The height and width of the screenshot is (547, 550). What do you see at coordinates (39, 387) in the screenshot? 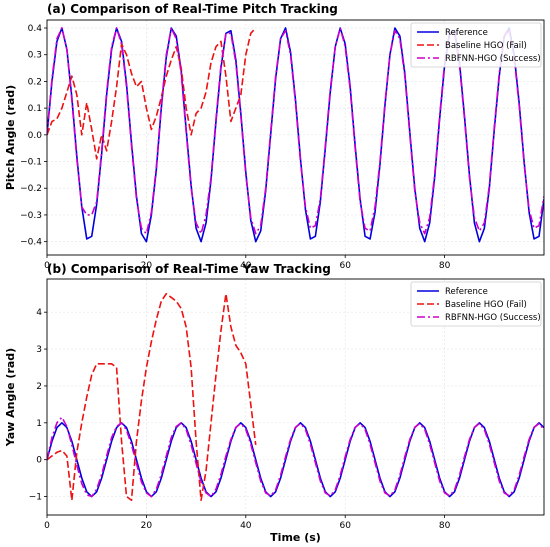
I see `y-tick-label: 2` at bounding box center [39, 387].